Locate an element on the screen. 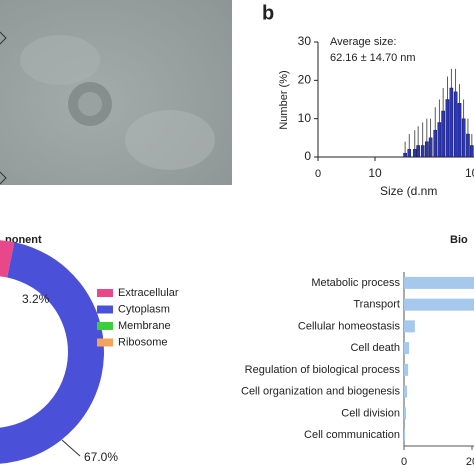 This screenshot has height=474, width=474. y-tick-label: 10 is located at coordinates (305, 118).